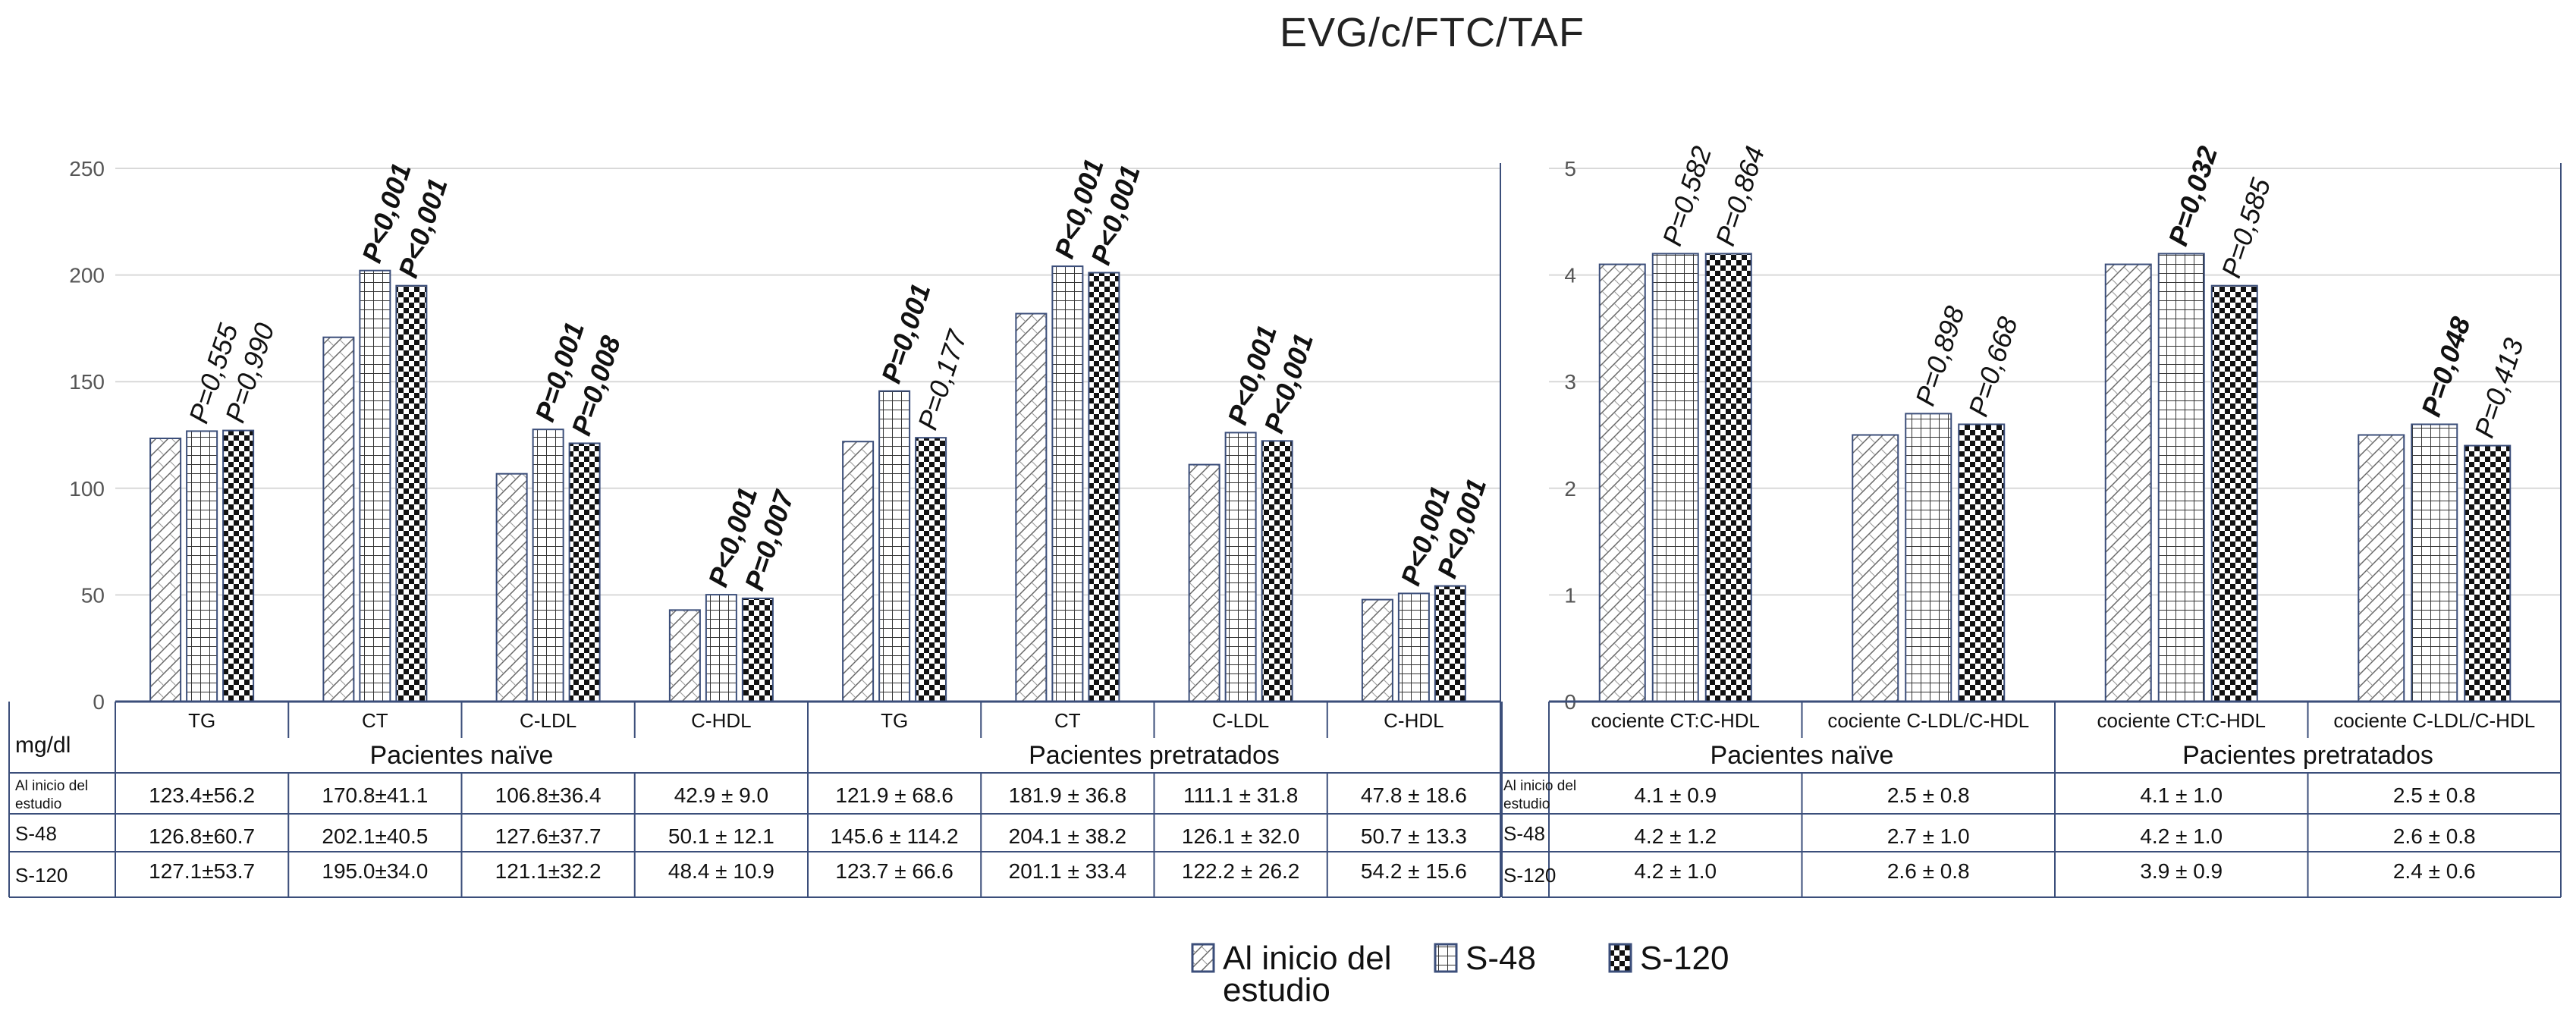 This screenshot has width=2576, height=1011. I want to click on row-label: estudio, so click(1526, 804).